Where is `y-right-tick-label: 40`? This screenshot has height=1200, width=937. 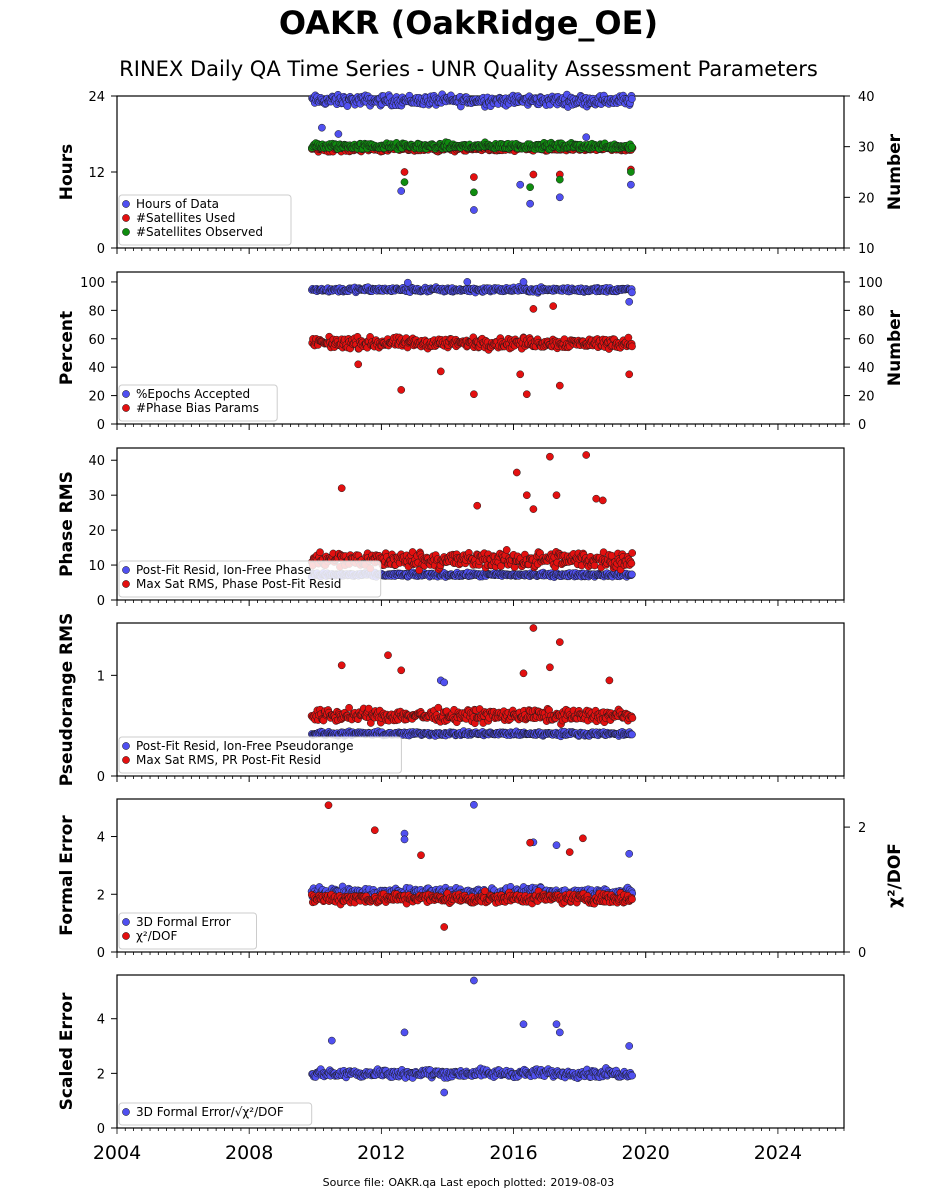 y-right-tick-label: 40 is located at coordinates (866, 368).